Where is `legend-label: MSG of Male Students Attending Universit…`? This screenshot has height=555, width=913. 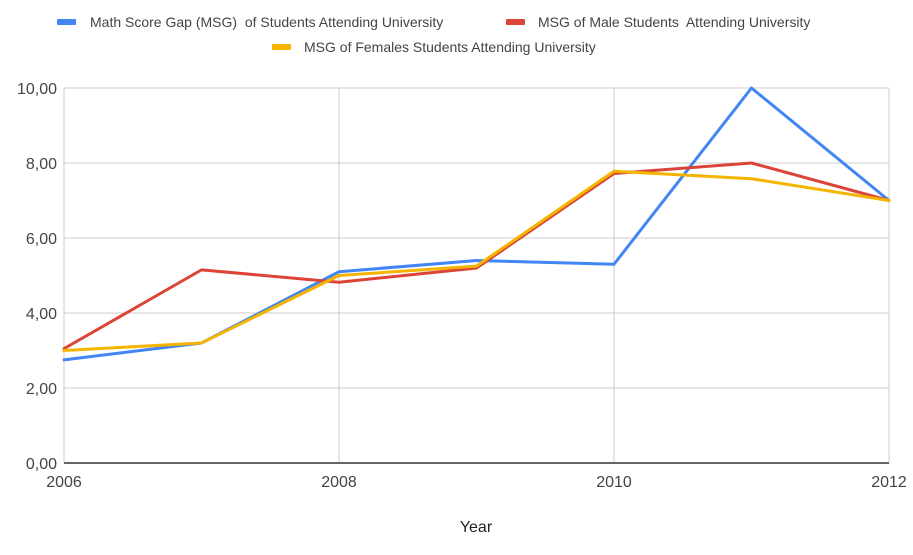 legend-label: MSG of Male Students Attending Universit… is located at coordinates (674, 22).